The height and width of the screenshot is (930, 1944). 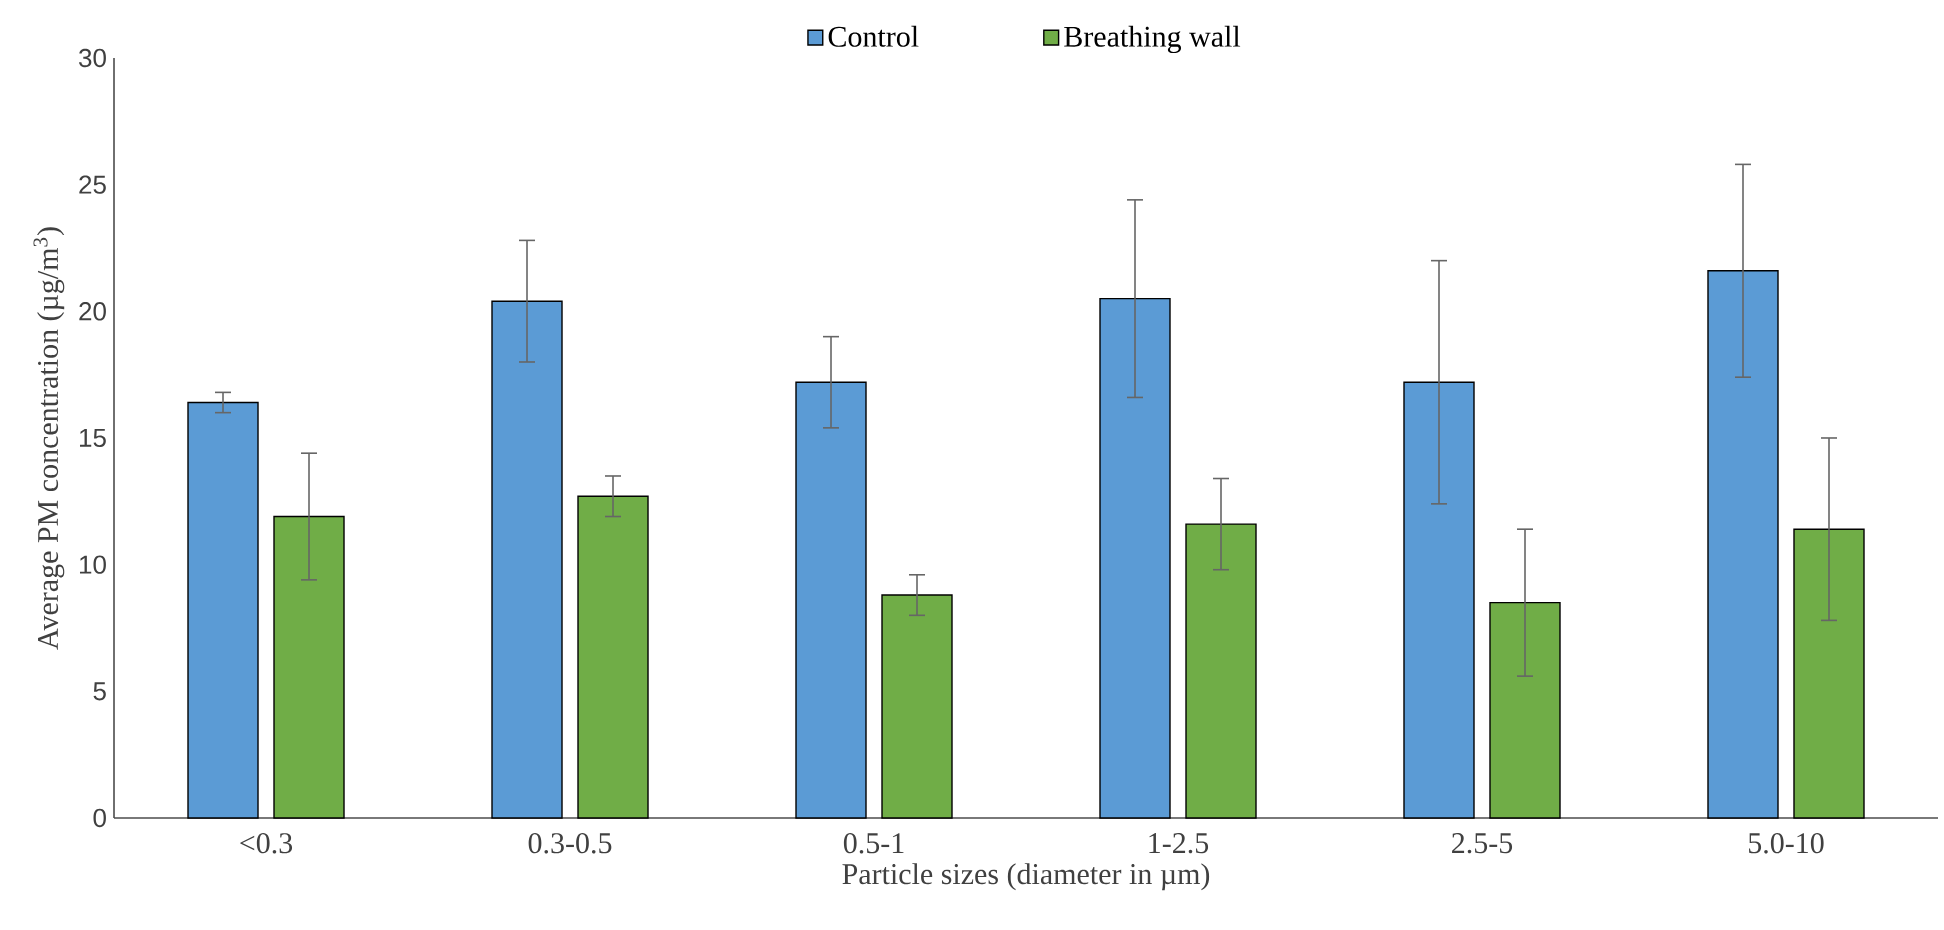 I want to click on y-tick-label: 0, so click(x=99, y=818).